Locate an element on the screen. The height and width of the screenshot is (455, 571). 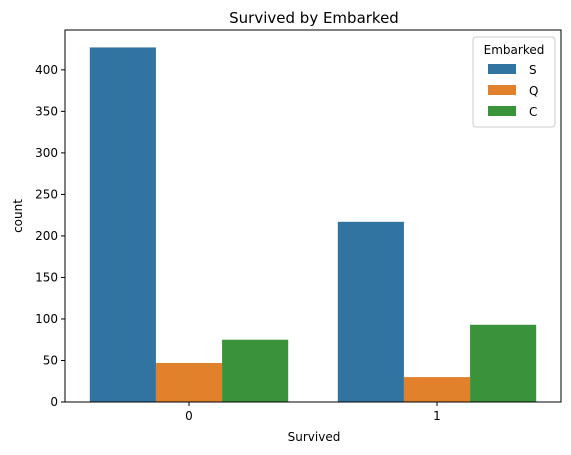
legend: Embarked SQC is located at coordinates (514, 82).